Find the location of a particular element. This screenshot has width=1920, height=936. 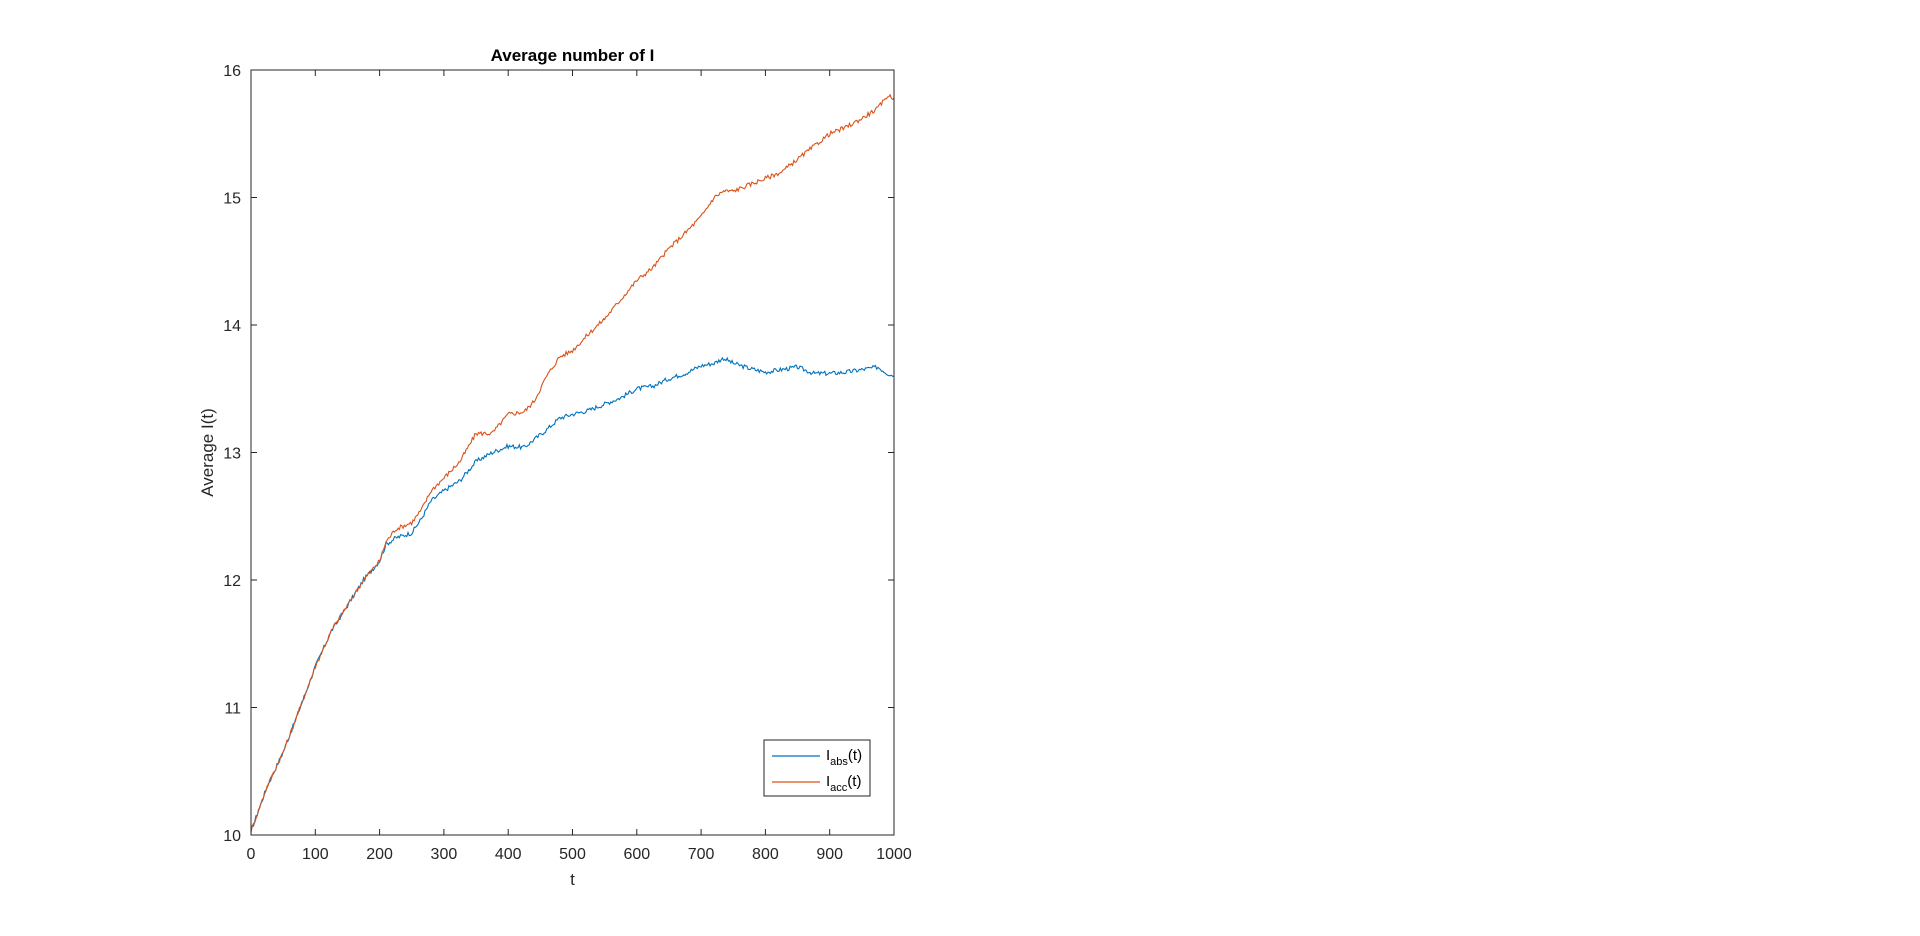

x-tick-label: 200 is located at coordinates (379, 854).